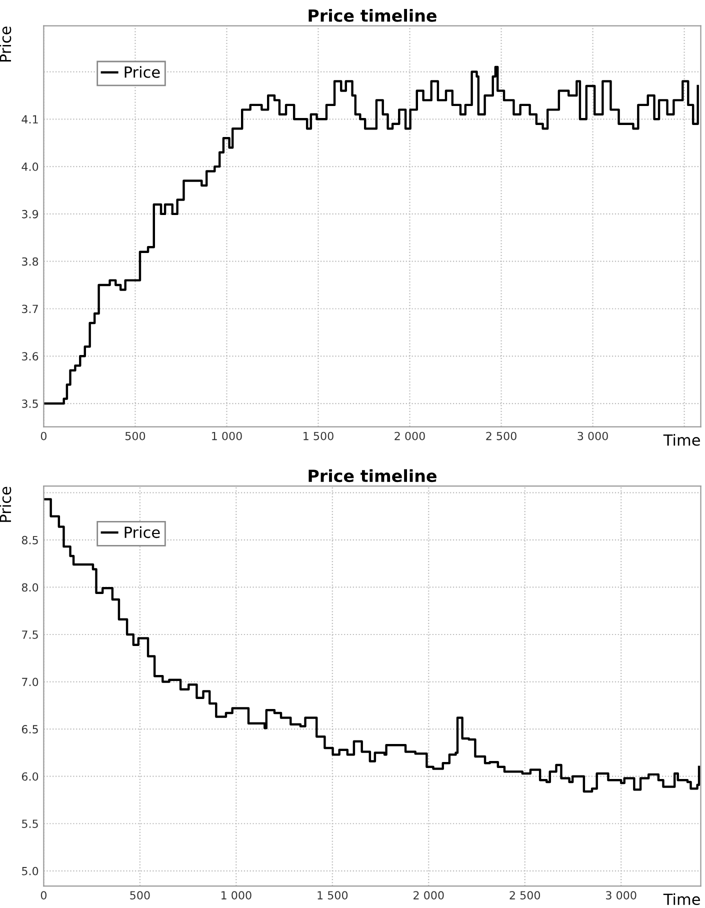 The image size is (705, 908). What do you see at coordinates (30, 261) in the screenshot?
I see `y-tick-label: 3.8` at bounding box center [30, 261].